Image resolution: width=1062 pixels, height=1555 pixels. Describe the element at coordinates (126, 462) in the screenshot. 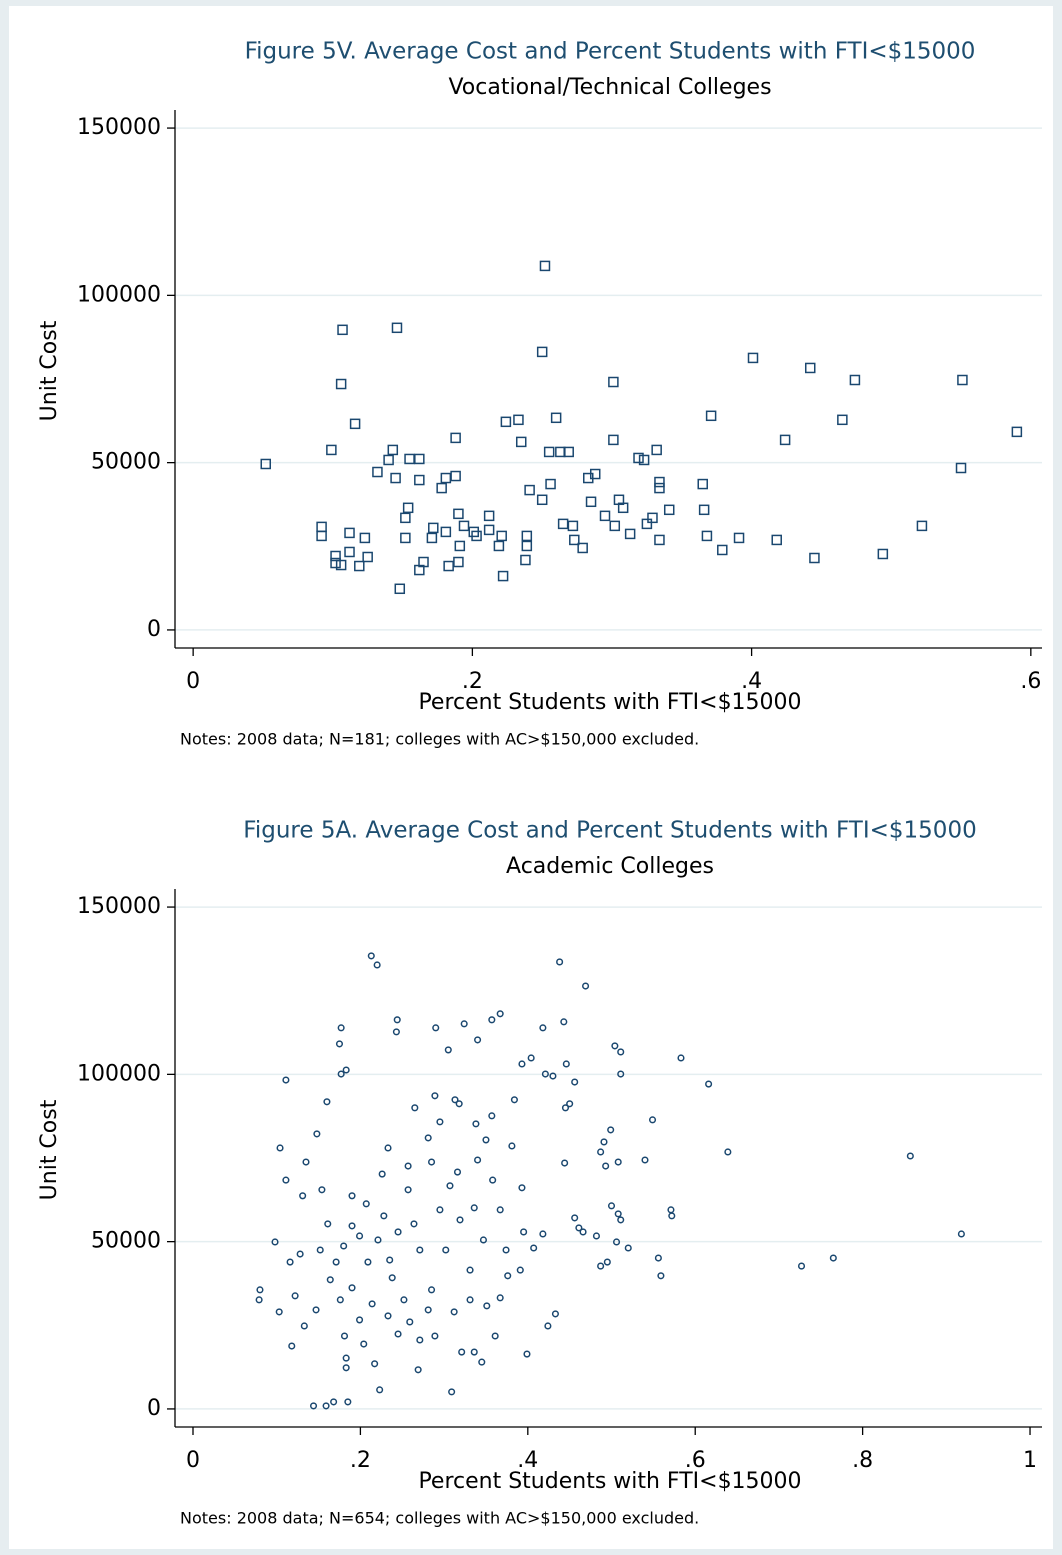

I see `y-tick-label: 50000` at that location.